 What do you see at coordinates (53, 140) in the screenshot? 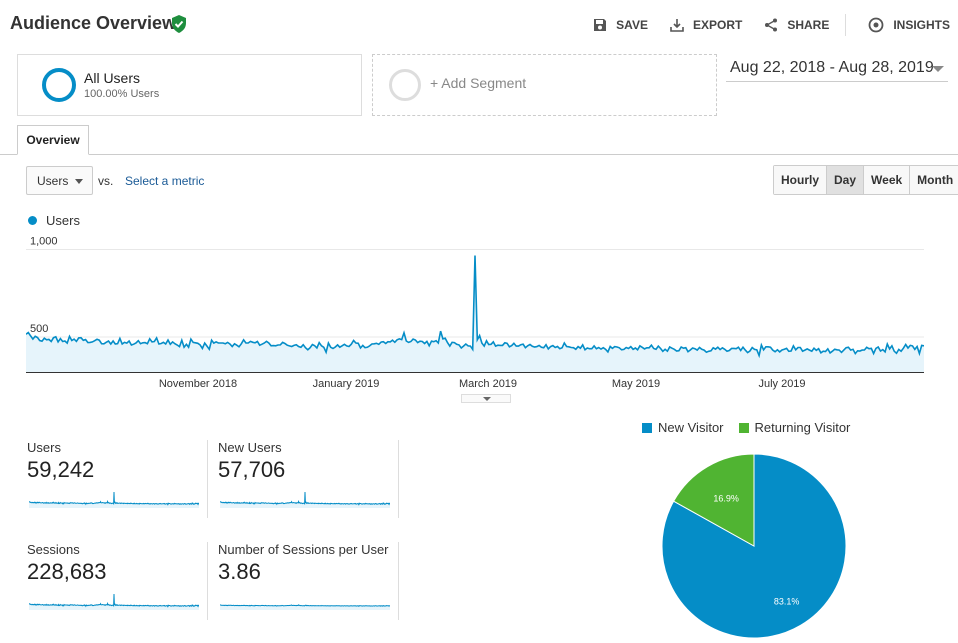
I see `tab-overview: Overview` at bounding box center [53, 140].